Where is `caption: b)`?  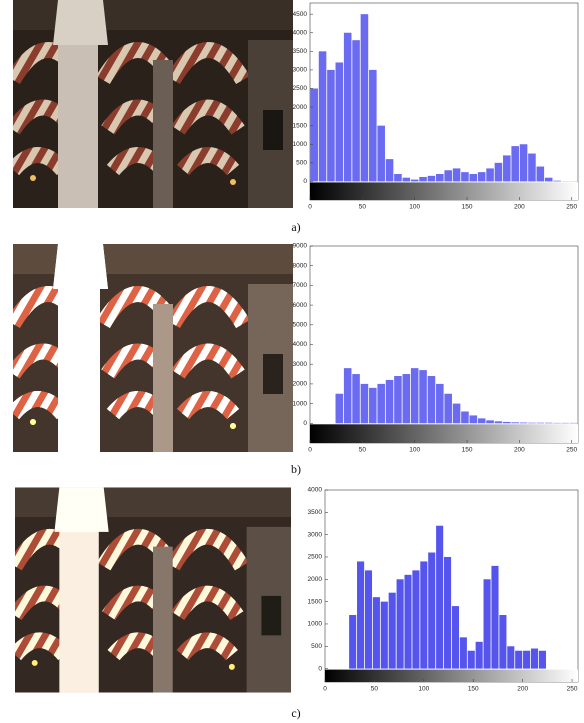
caption: b) is located at coordinates (296, 469).